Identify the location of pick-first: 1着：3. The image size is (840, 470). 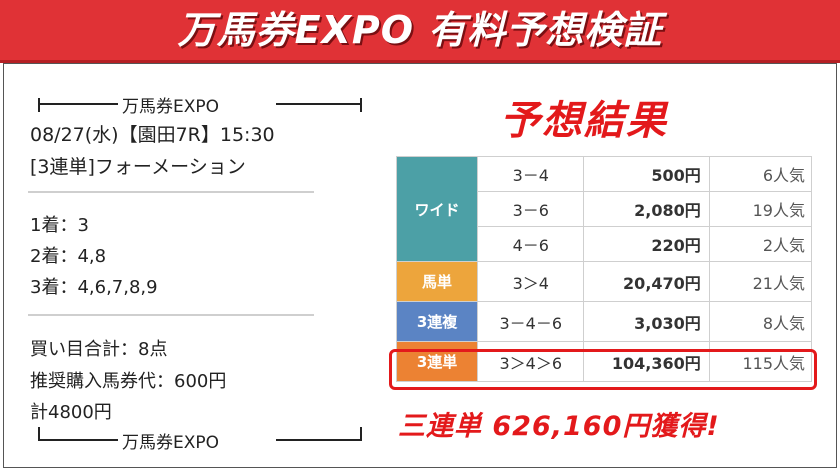
(59, 225).